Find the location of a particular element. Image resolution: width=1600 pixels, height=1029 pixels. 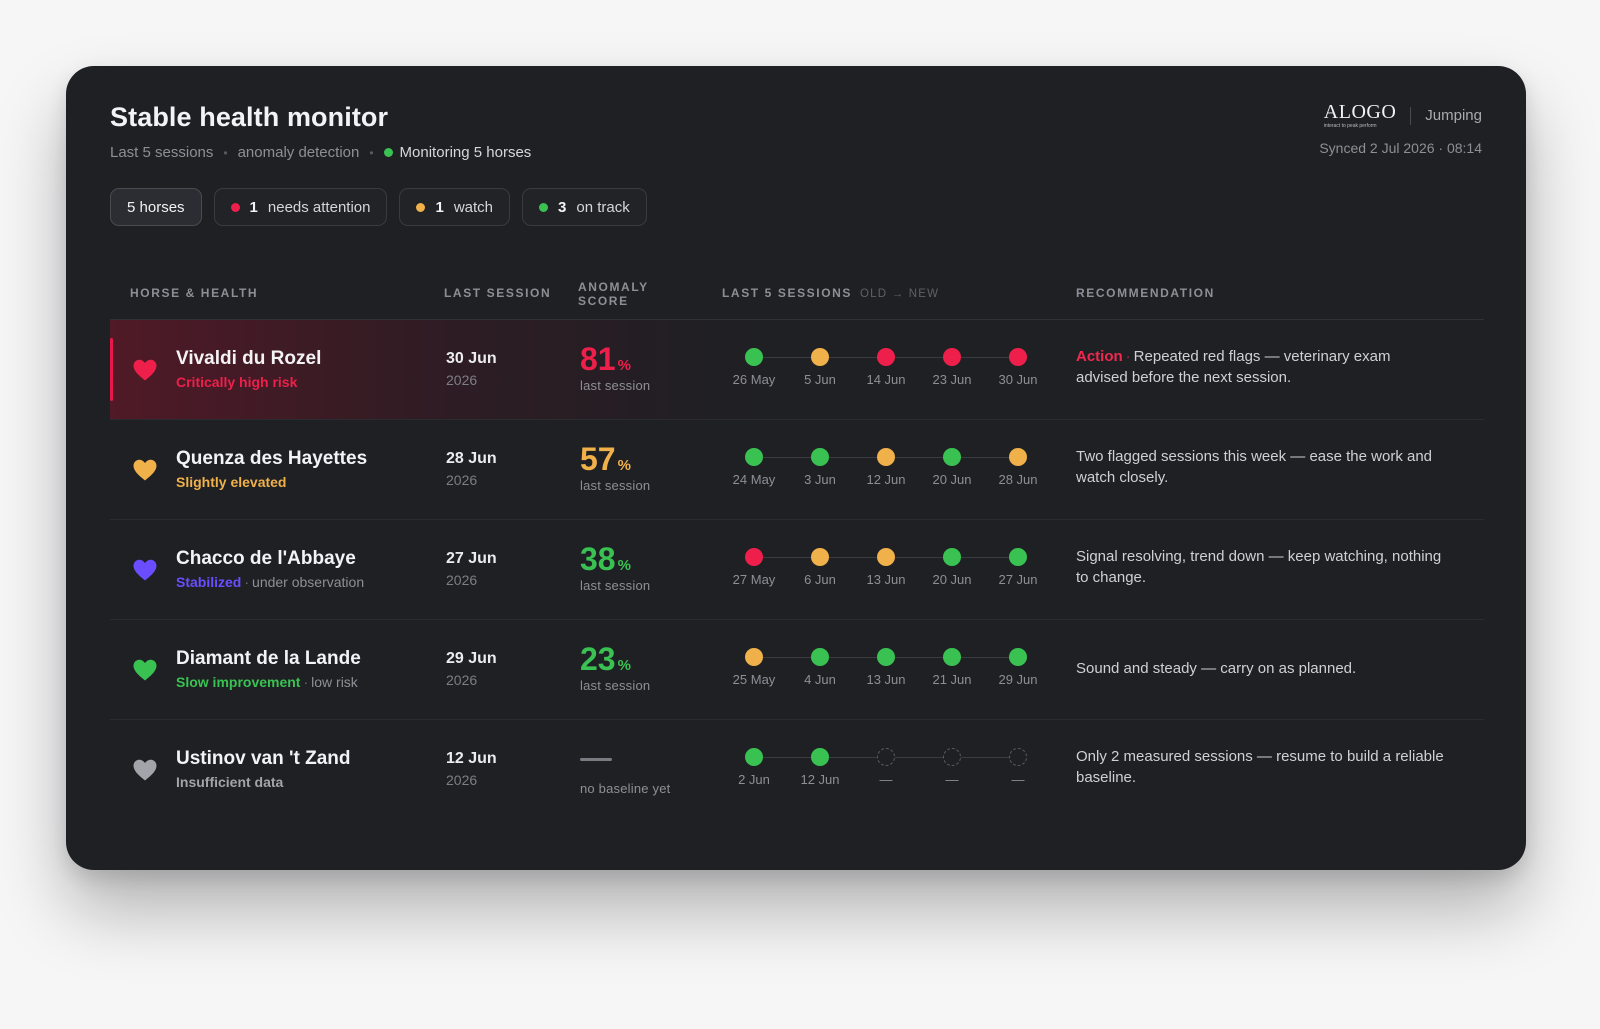

session-point: 28 Jun is located at coordinates (1018, 467).